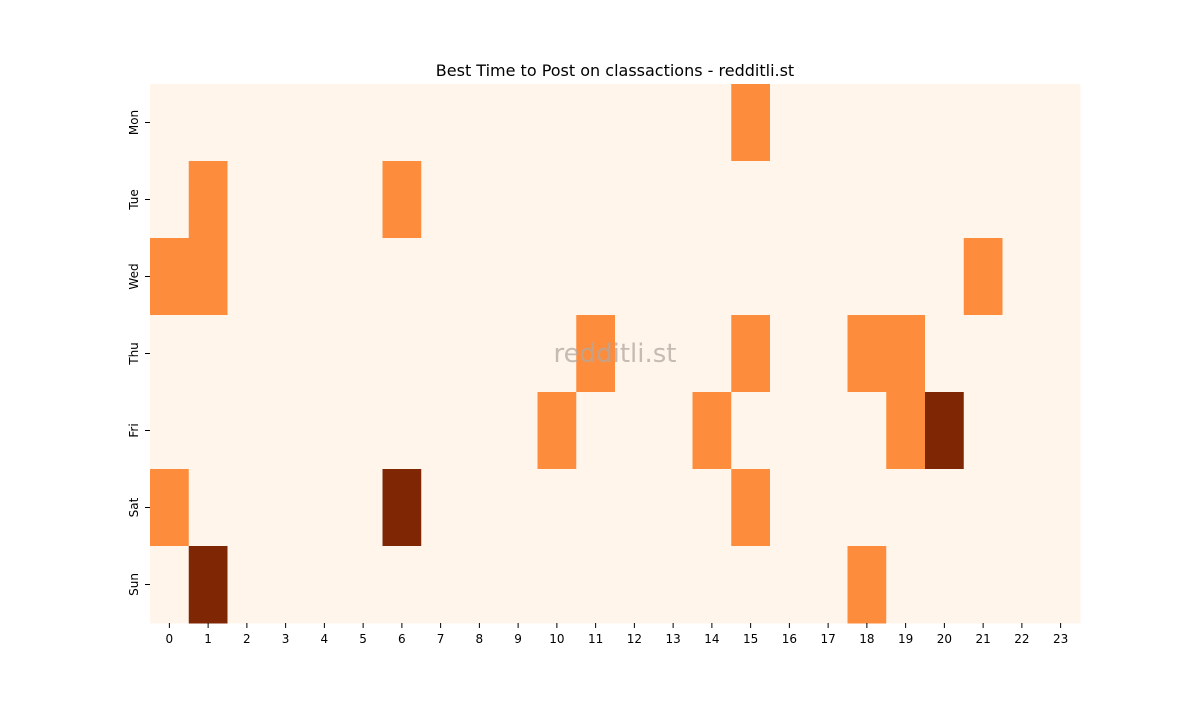 The width and height of the screenshot is (1200, 704). Describe the element at coordinates (617, 634) in the screenshot. I see `x-axis: 0 1 2 3 4 5 6 7 8 9 10 11 12 13 14 15 16 17 18 19 20 21 22 23` at that location.